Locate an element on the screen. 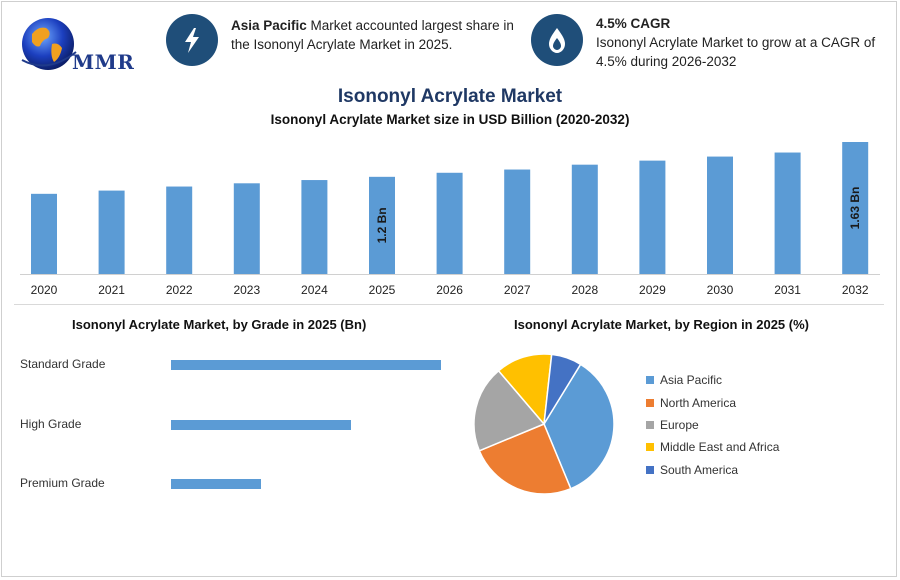 The width and height of the screenshot is (900, 580). section-divider is located at coordinates (449, 304).